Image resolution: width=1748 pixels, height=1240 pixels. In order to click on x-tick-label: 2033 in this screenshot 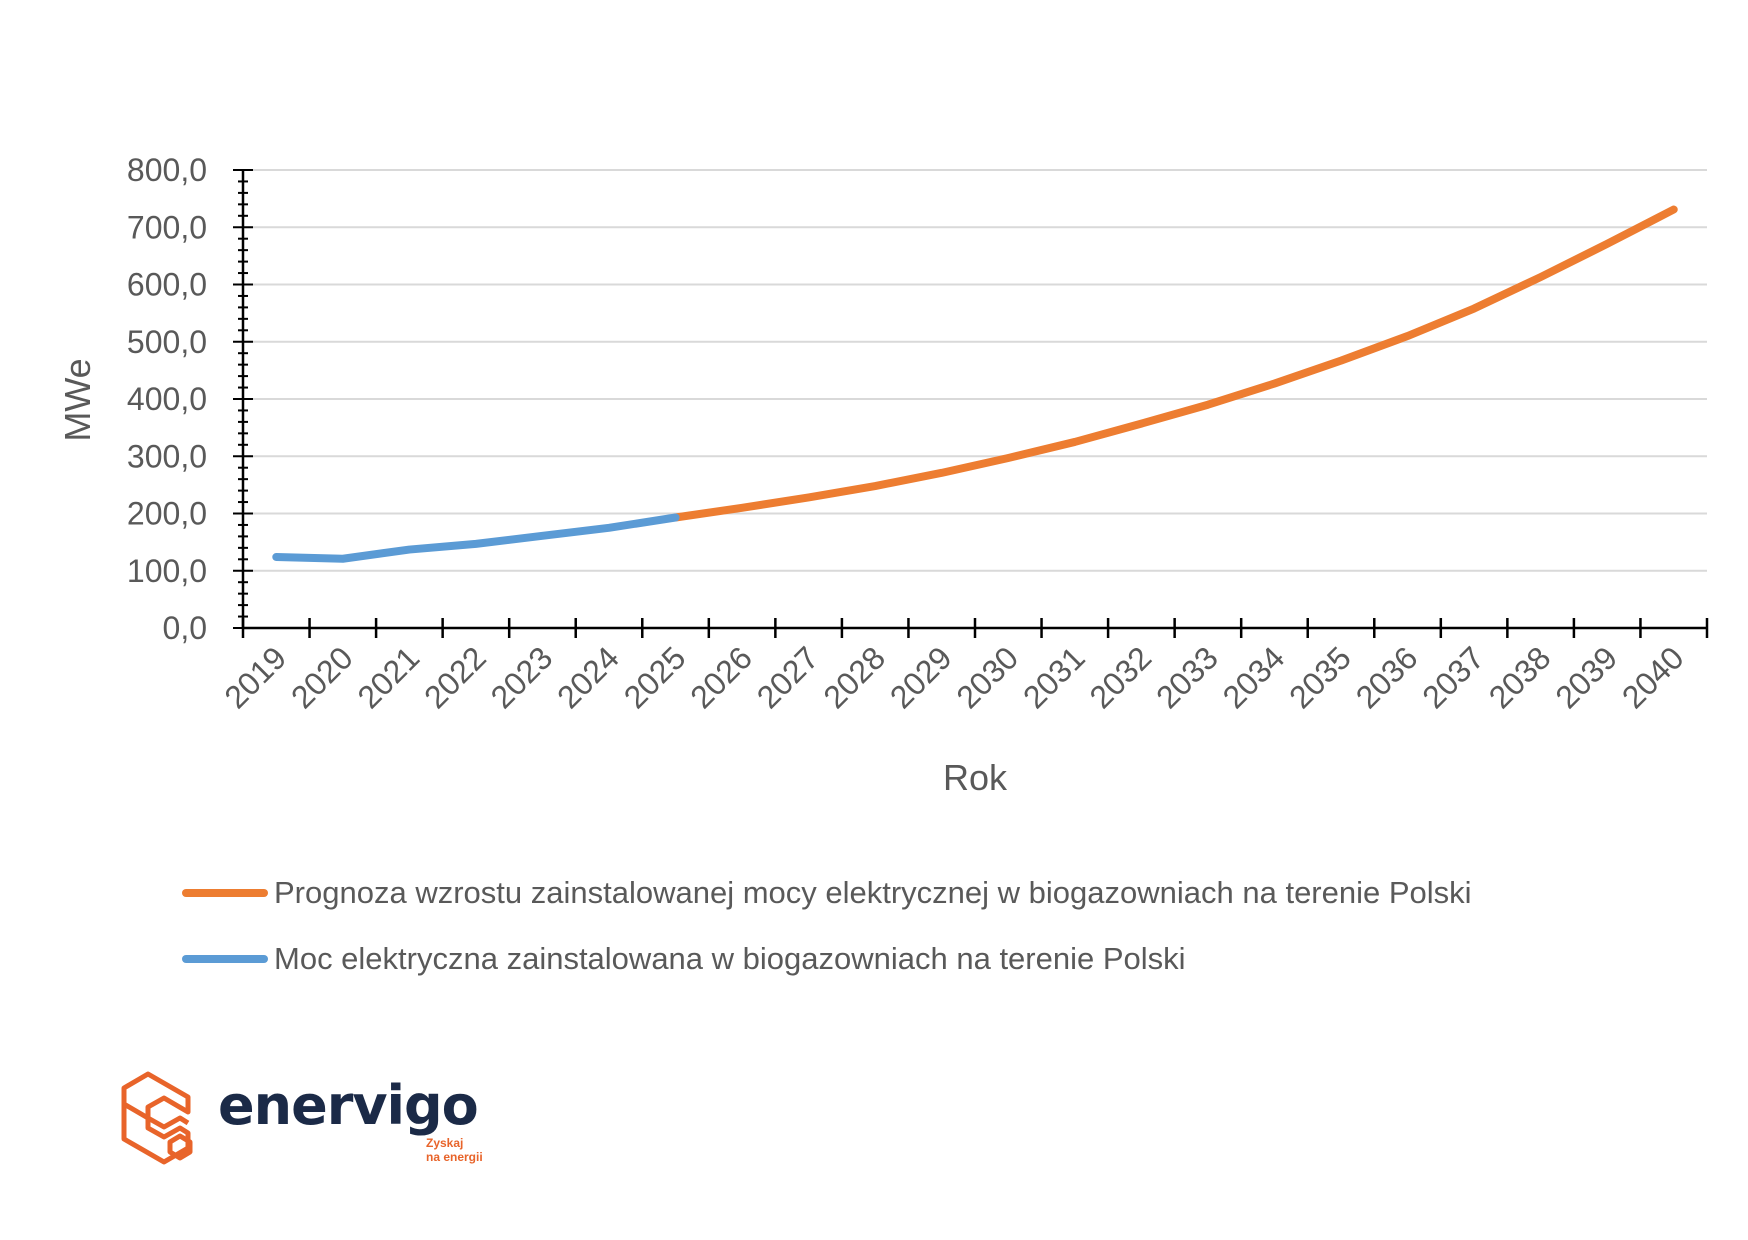, I will do `click(1187, 677)`.